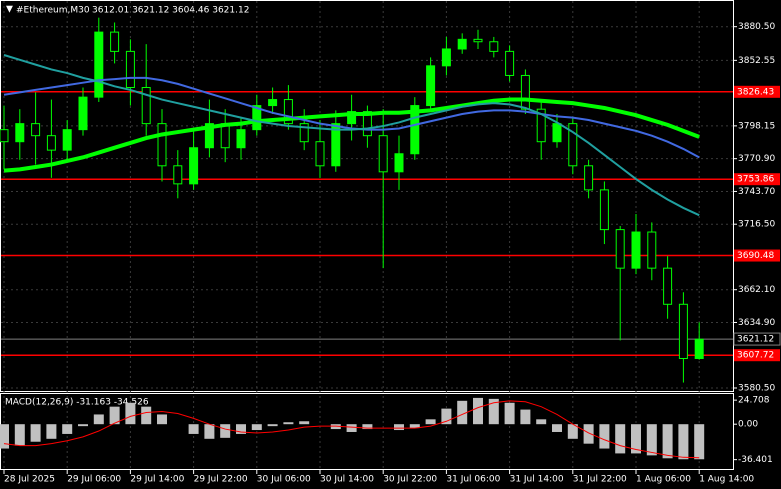 The height and width of the screenshot is (489, 781). What do you see at coordinates (756, 290) in the screenshot?
I see `y-tick-label: 3662.10` at bounding box center [756, 290].